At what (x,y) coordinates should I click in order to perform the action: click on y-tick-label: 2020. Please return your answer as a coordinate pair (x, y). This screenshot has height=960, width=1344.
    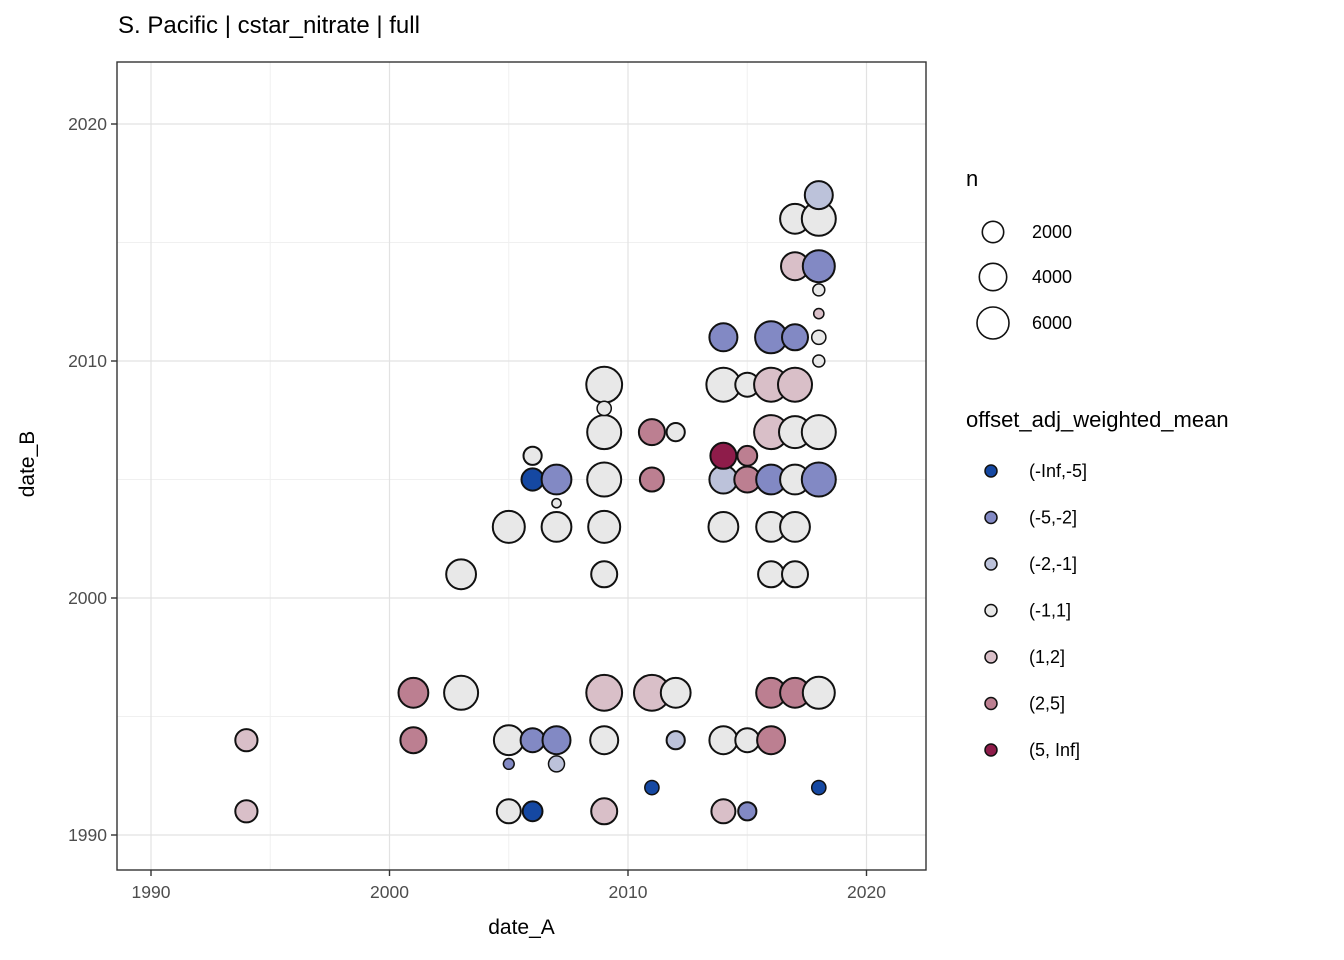
    Looking at the image, I should click on (87, 124).